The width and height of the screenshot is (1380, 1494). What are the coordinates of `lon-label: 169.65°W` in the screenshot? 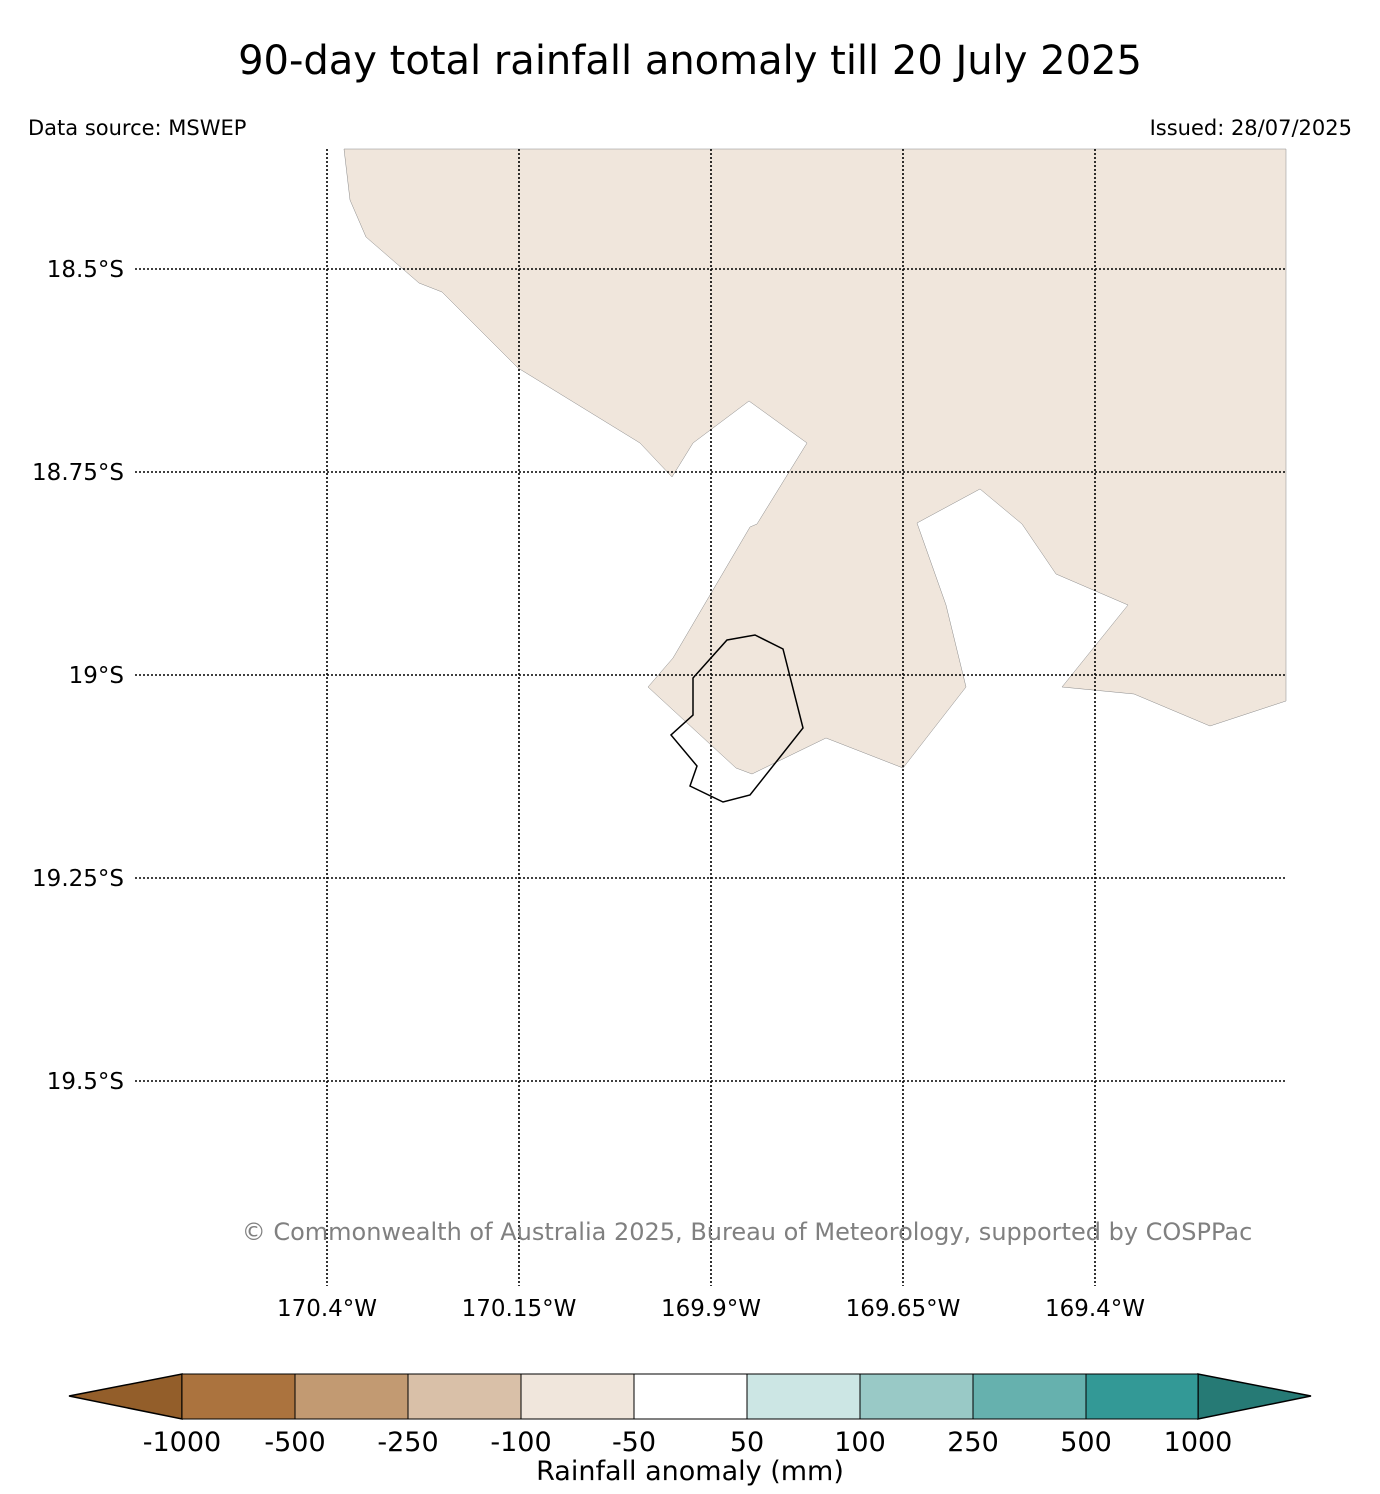 It's located at (903, 1309).